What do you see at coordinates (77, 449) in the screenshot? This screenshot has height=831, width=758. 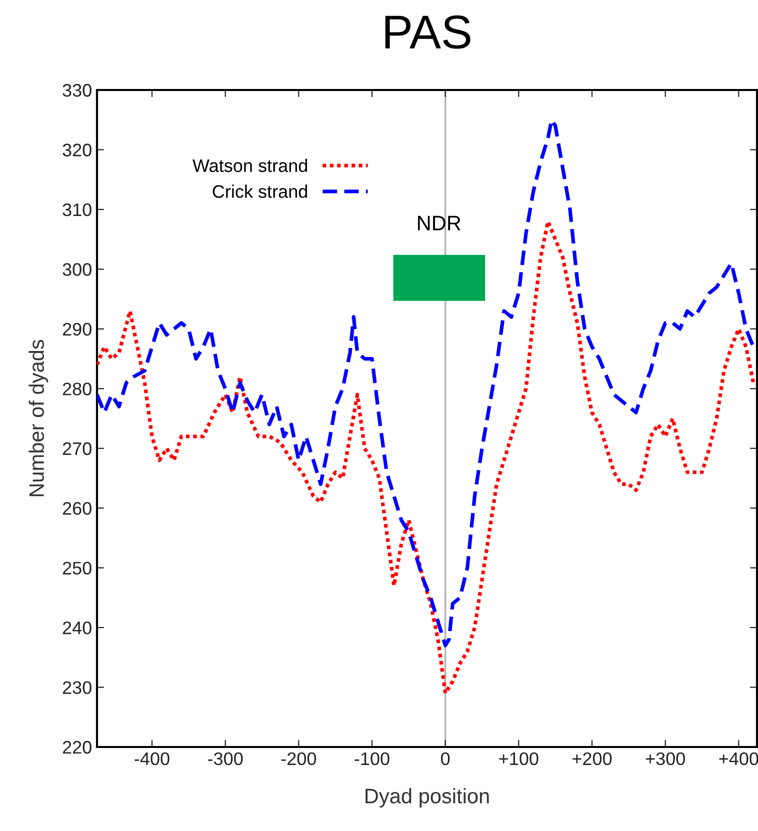 I see `y-tick-label: 270` at bounding box center [77, 449].